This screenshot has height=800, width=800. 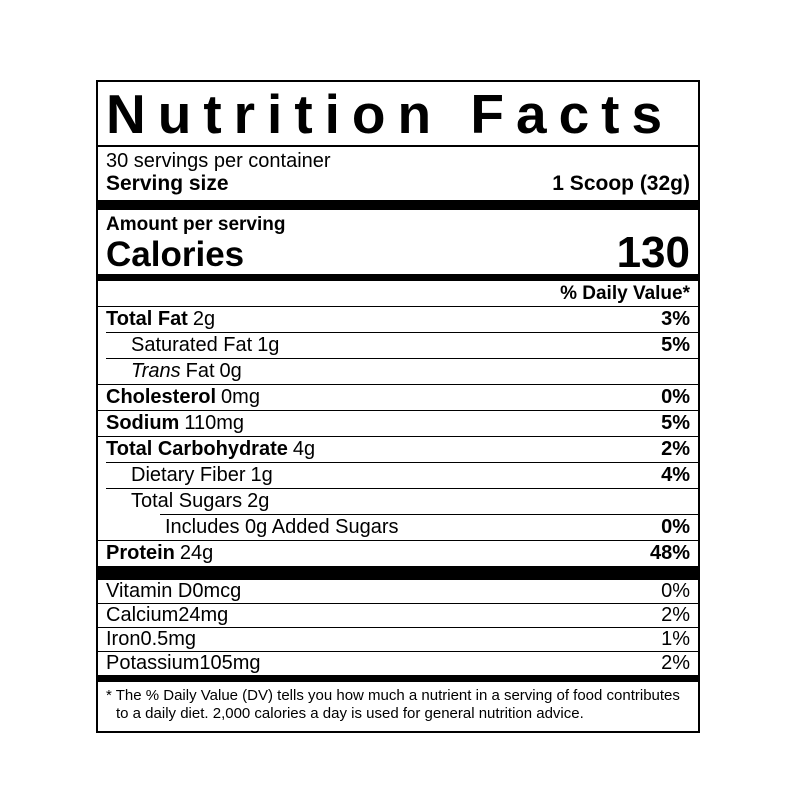 I want to click on vitamin-name: Potassium105mg, so click(x=183, y=663).